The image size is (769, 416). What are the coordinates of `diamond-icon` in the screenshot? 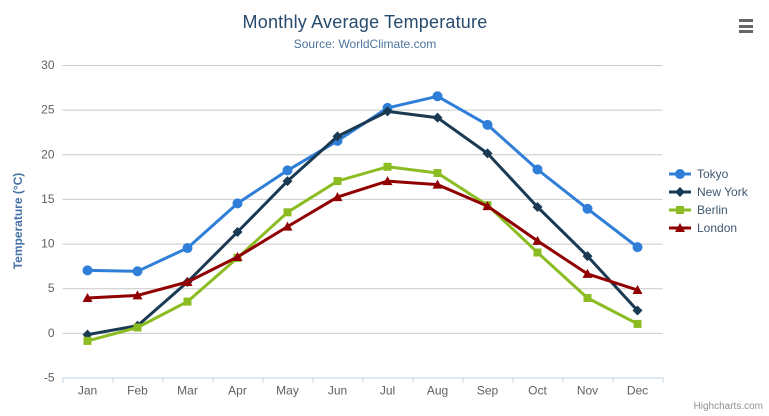 It's located at (680, 192).